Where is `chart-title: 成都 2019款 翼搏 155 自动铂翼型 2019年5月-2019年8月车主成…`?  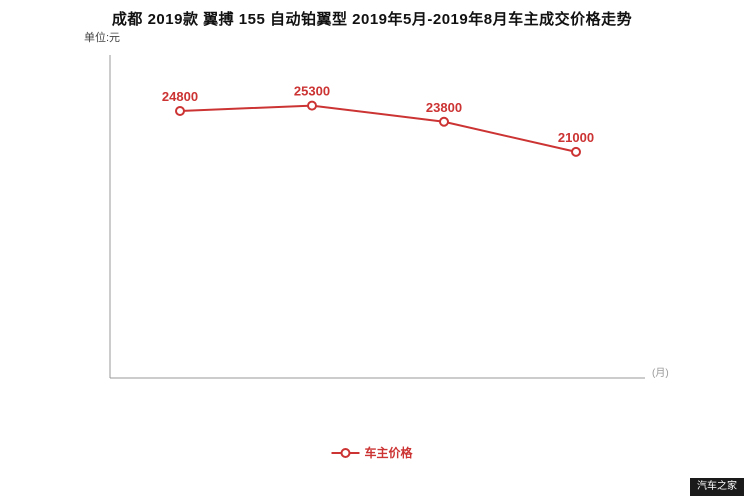
chart-title: 成都 2019款 翼搏 155 自动铂翼型 2019年5月-2019年8月车主成… is located at coordinates (372, 19).